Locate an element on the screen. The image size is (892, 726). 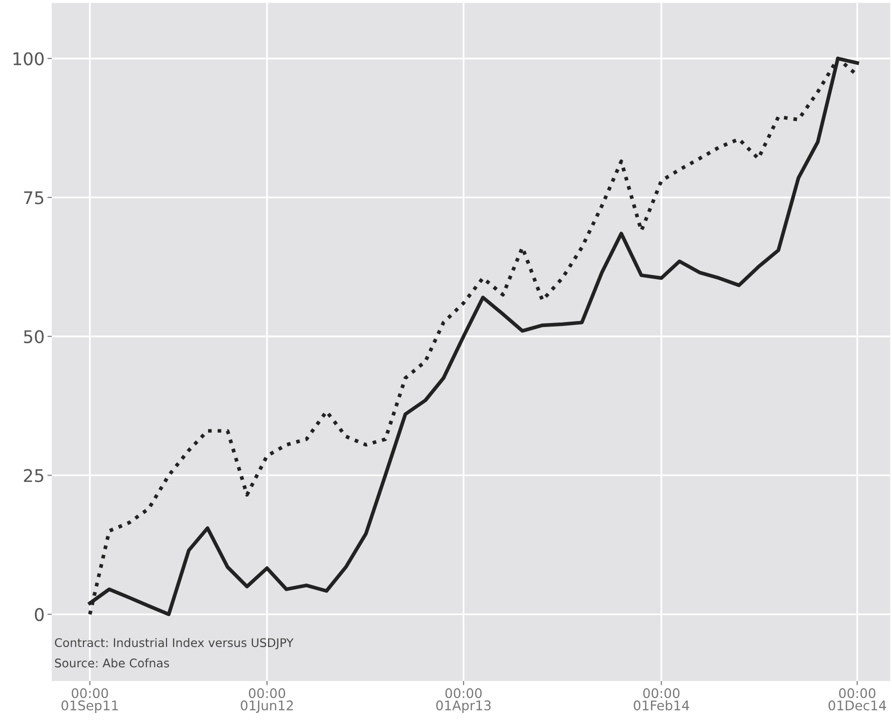
y-tick-label: 75 is located at coordinates (34, 197).